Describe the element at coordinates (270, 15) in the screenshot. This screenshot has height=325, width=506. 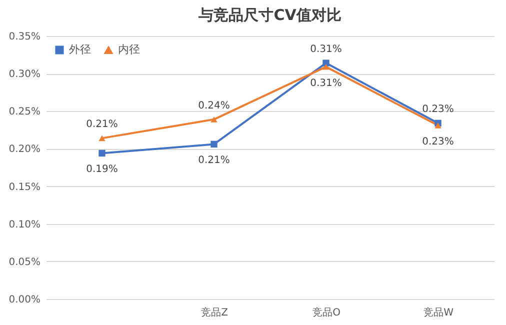
I see `chart-title: 与竞品尺寸CV值对比` at that location.